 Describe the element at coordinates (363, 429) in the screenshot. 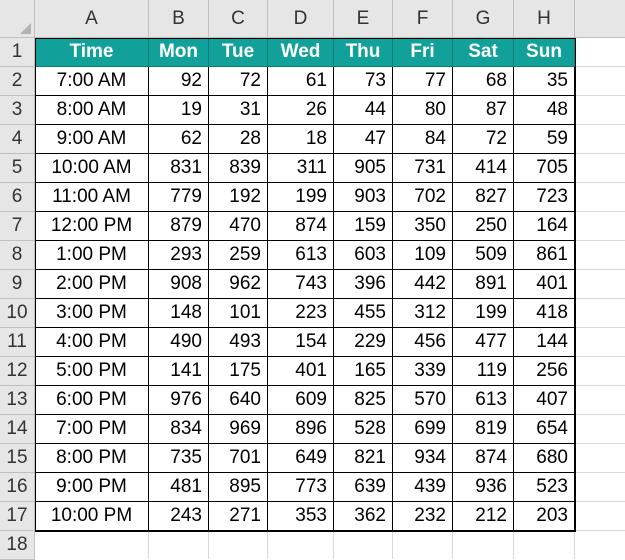

I see `value-cell: 528` at that location.